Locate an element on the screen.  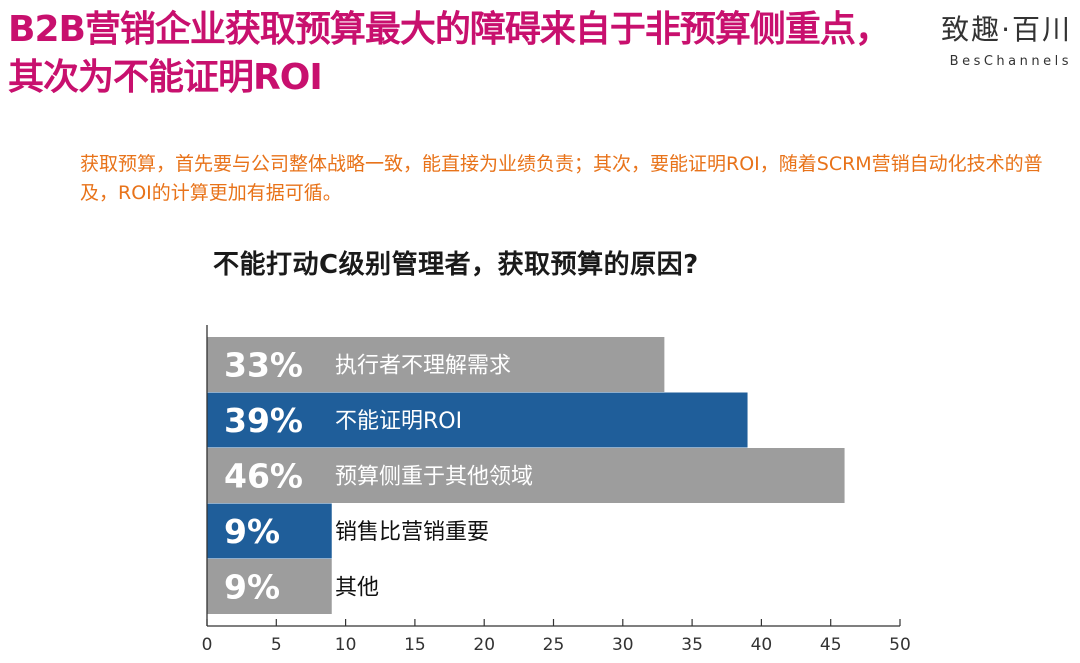
x-tick-label-15: 15 is located at coordinates (415, 645).